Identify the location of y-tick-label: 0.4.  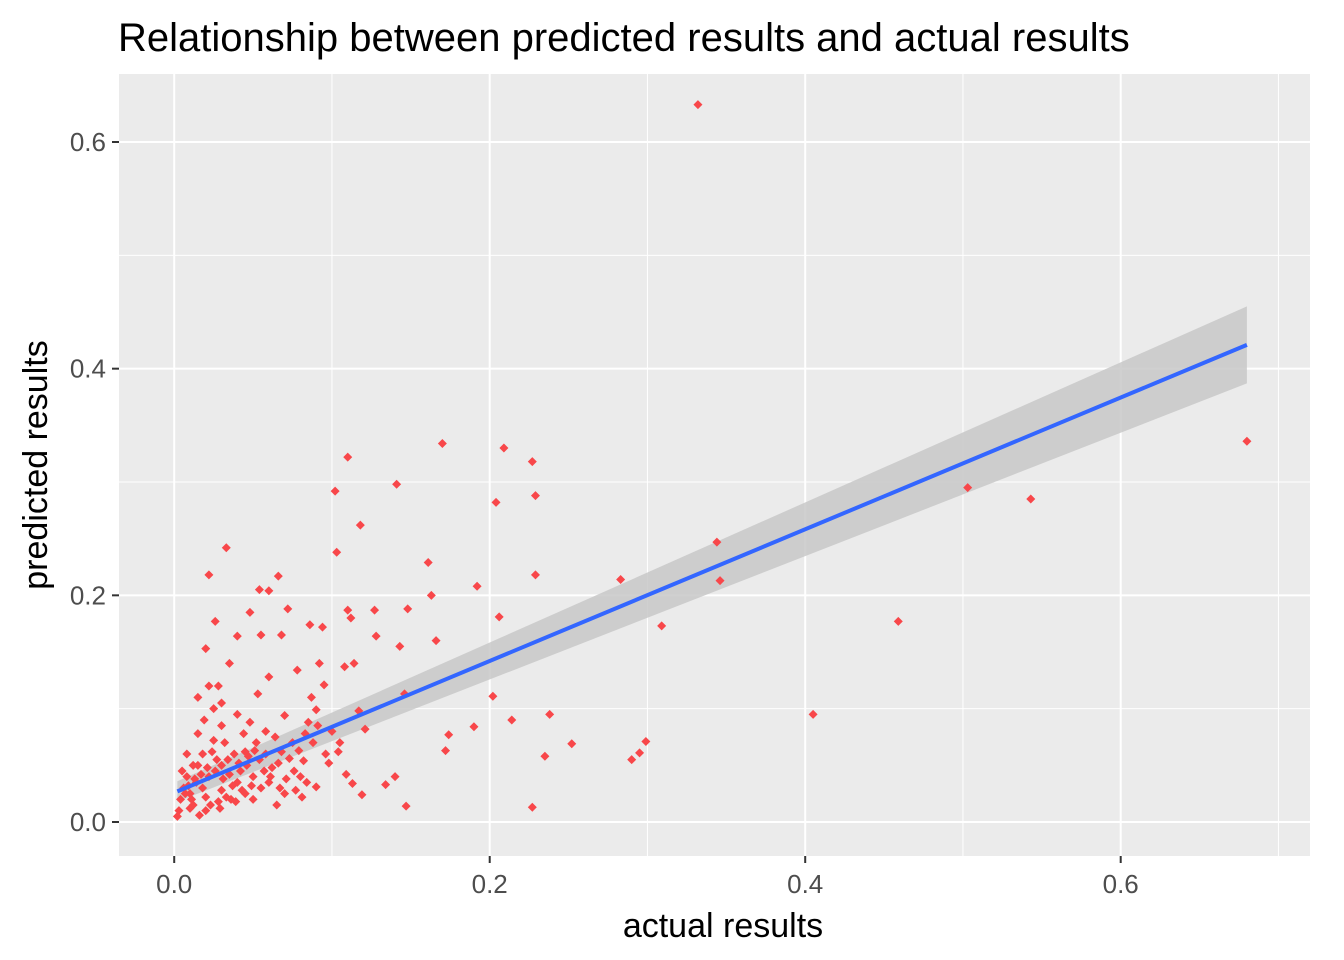
(88, 369).